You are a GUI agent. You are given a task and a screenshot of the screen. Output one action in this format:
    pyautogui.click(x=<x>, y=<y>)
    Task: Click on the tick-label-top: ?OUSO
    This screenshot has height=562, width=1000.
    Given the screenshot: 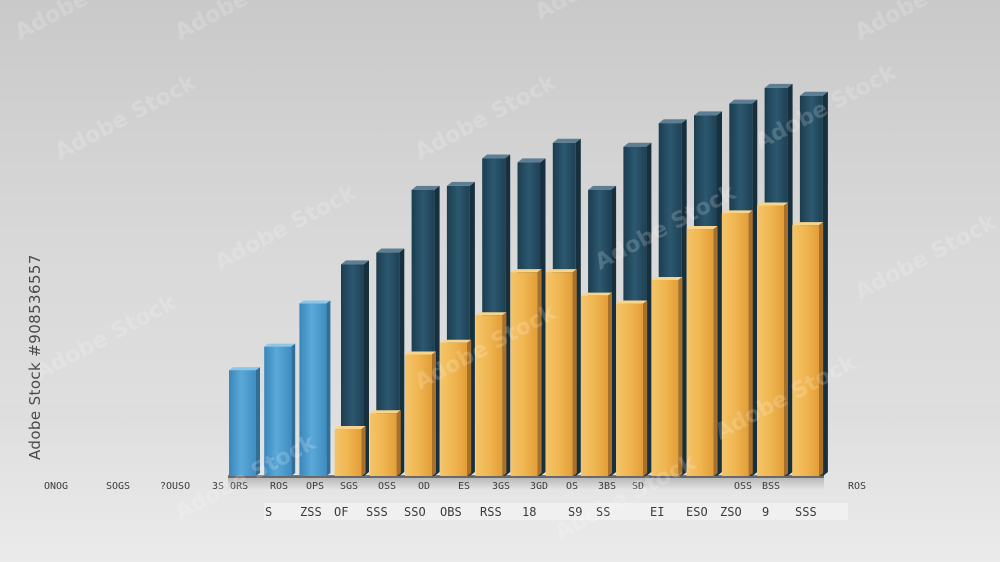 What is the action you would take?
    pyautogui.click(x=175, y=486)
    